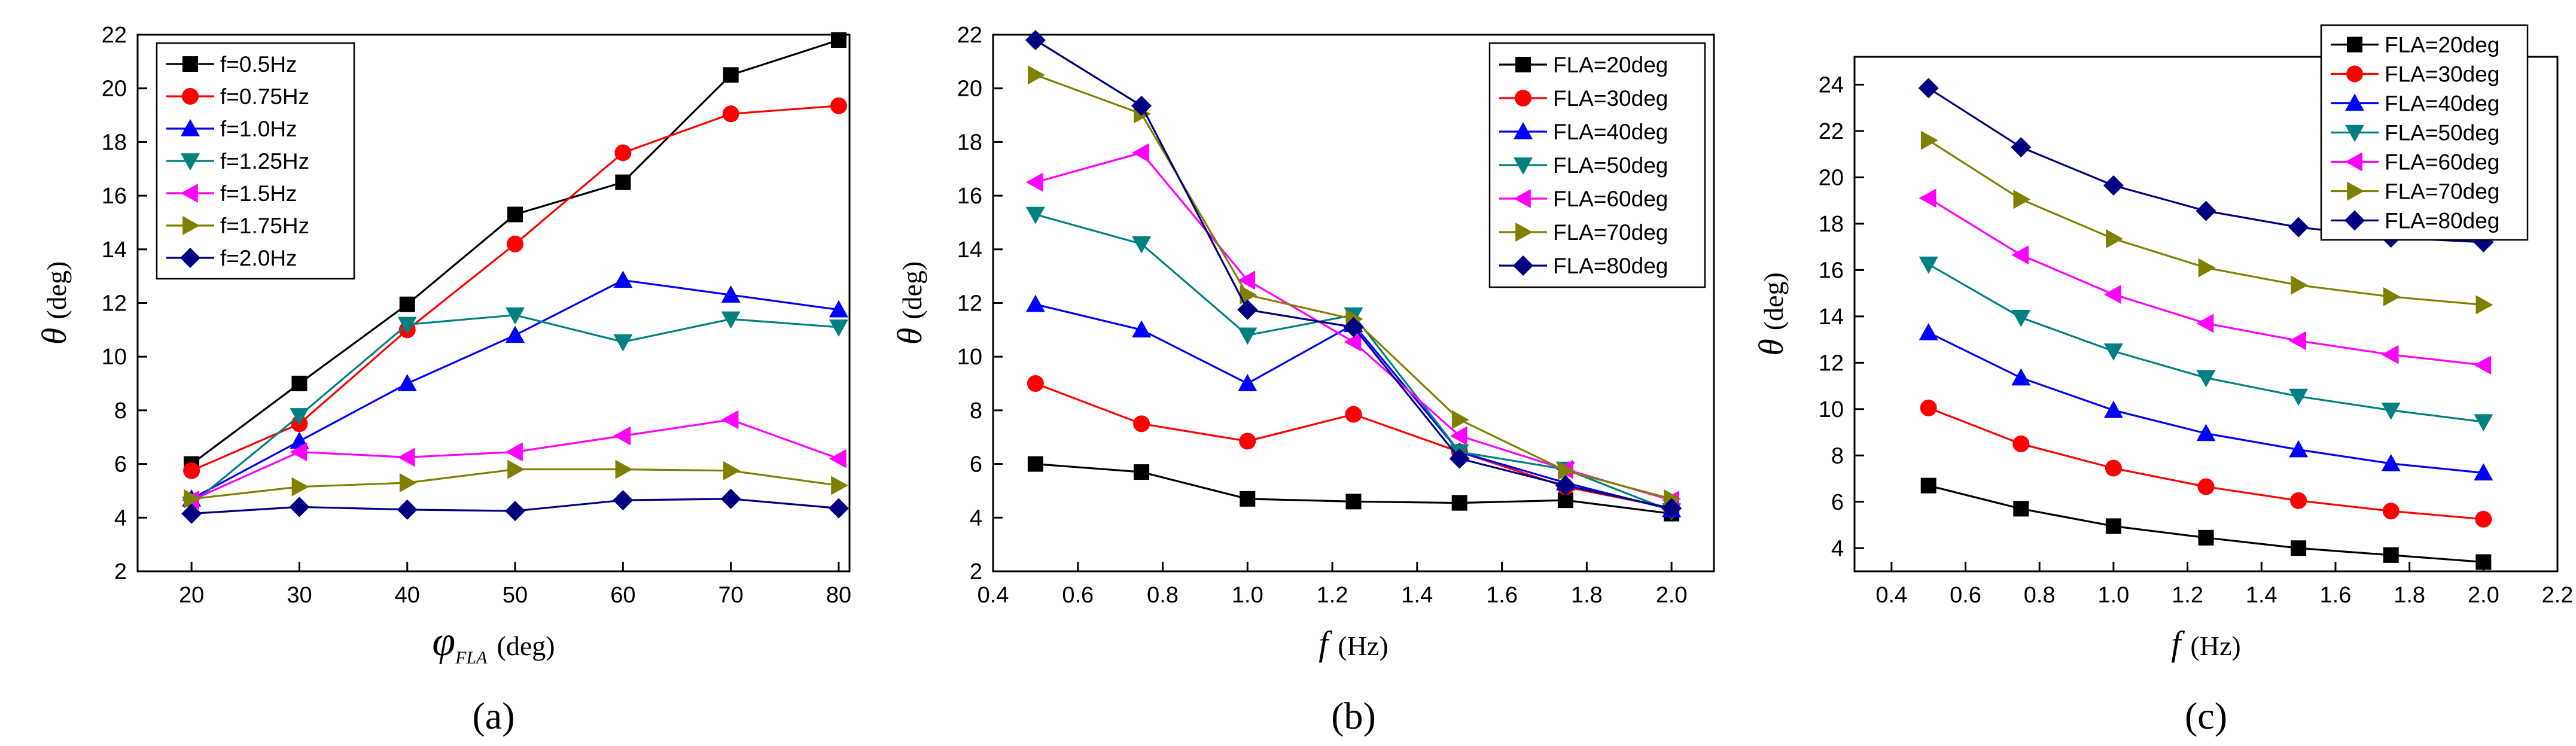 Image resolution: width=2576 pixels, height=746 pixels. What do you see at coordinates (912, 290) in the screenshot?
I see `y-axis-unit: (deg)` at bounding box center [912, 290].